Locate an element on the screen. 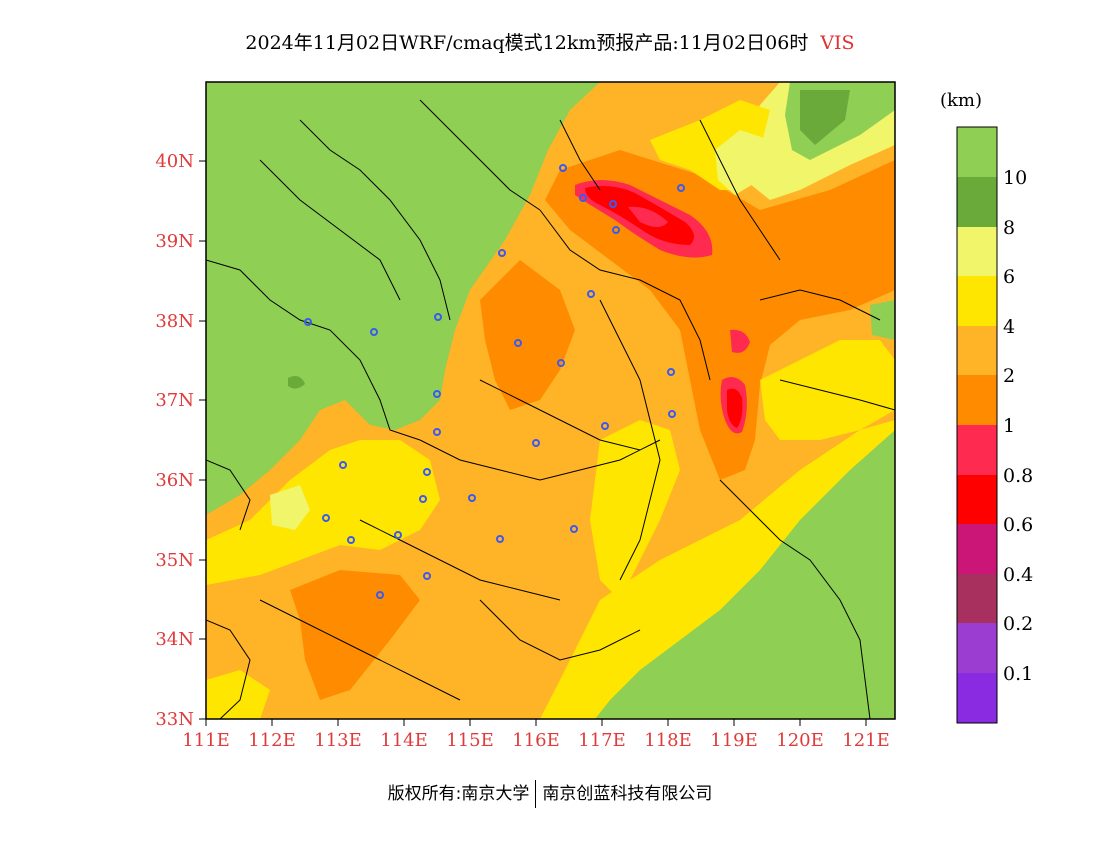 The width and height of the screenshot is (1100, 850). colorbar-label: 8 is located at coordinates (1009, 228).